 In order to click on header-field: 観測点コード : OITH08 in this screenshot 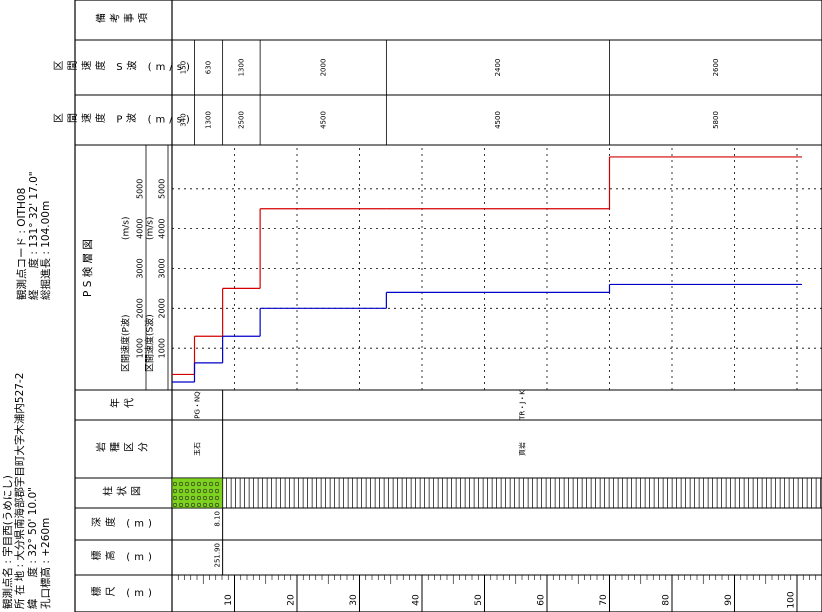, I will do `click(21, 244)`.